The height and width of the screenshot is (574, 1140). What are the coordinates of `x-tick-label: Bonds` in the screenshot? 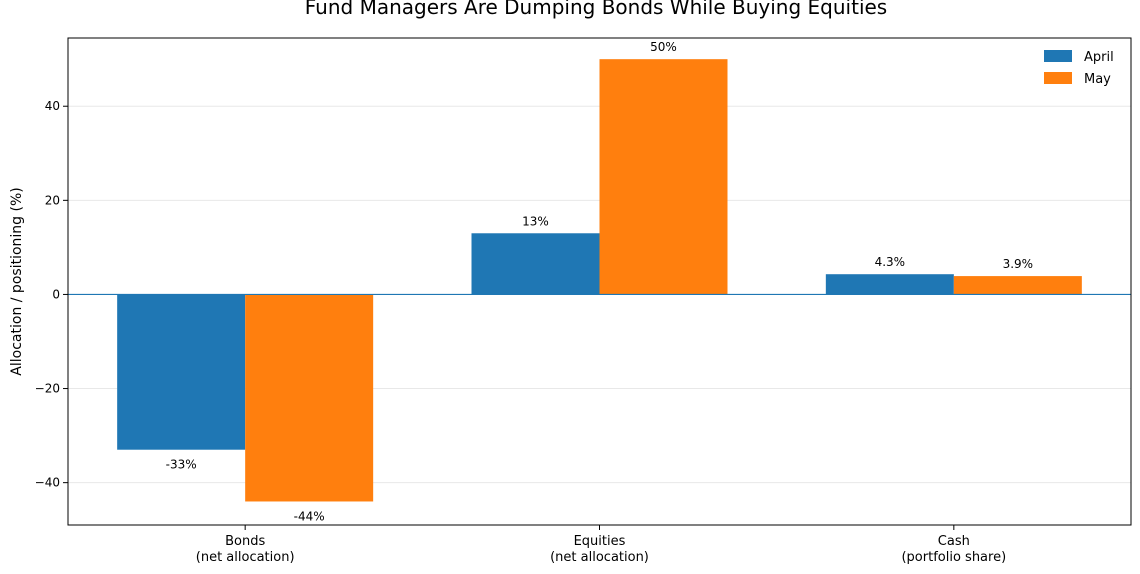 It's located at (245, 541).